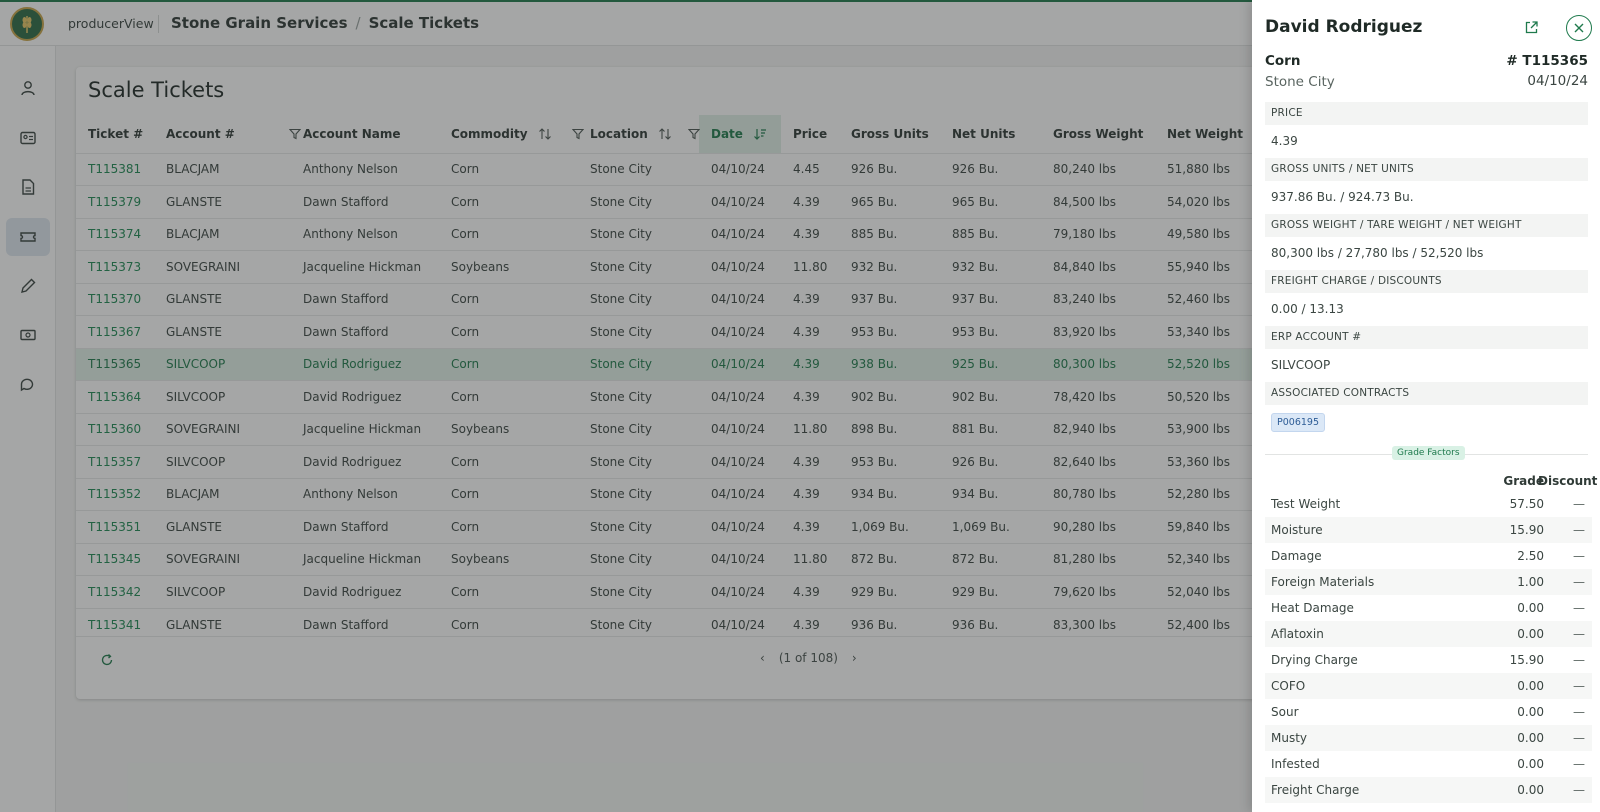 The height and width of the screenshot is (812, 1600). Describe the element at coordinates (28, 286) in the screenshot. I see `sidebar-item-contracts` at that location.